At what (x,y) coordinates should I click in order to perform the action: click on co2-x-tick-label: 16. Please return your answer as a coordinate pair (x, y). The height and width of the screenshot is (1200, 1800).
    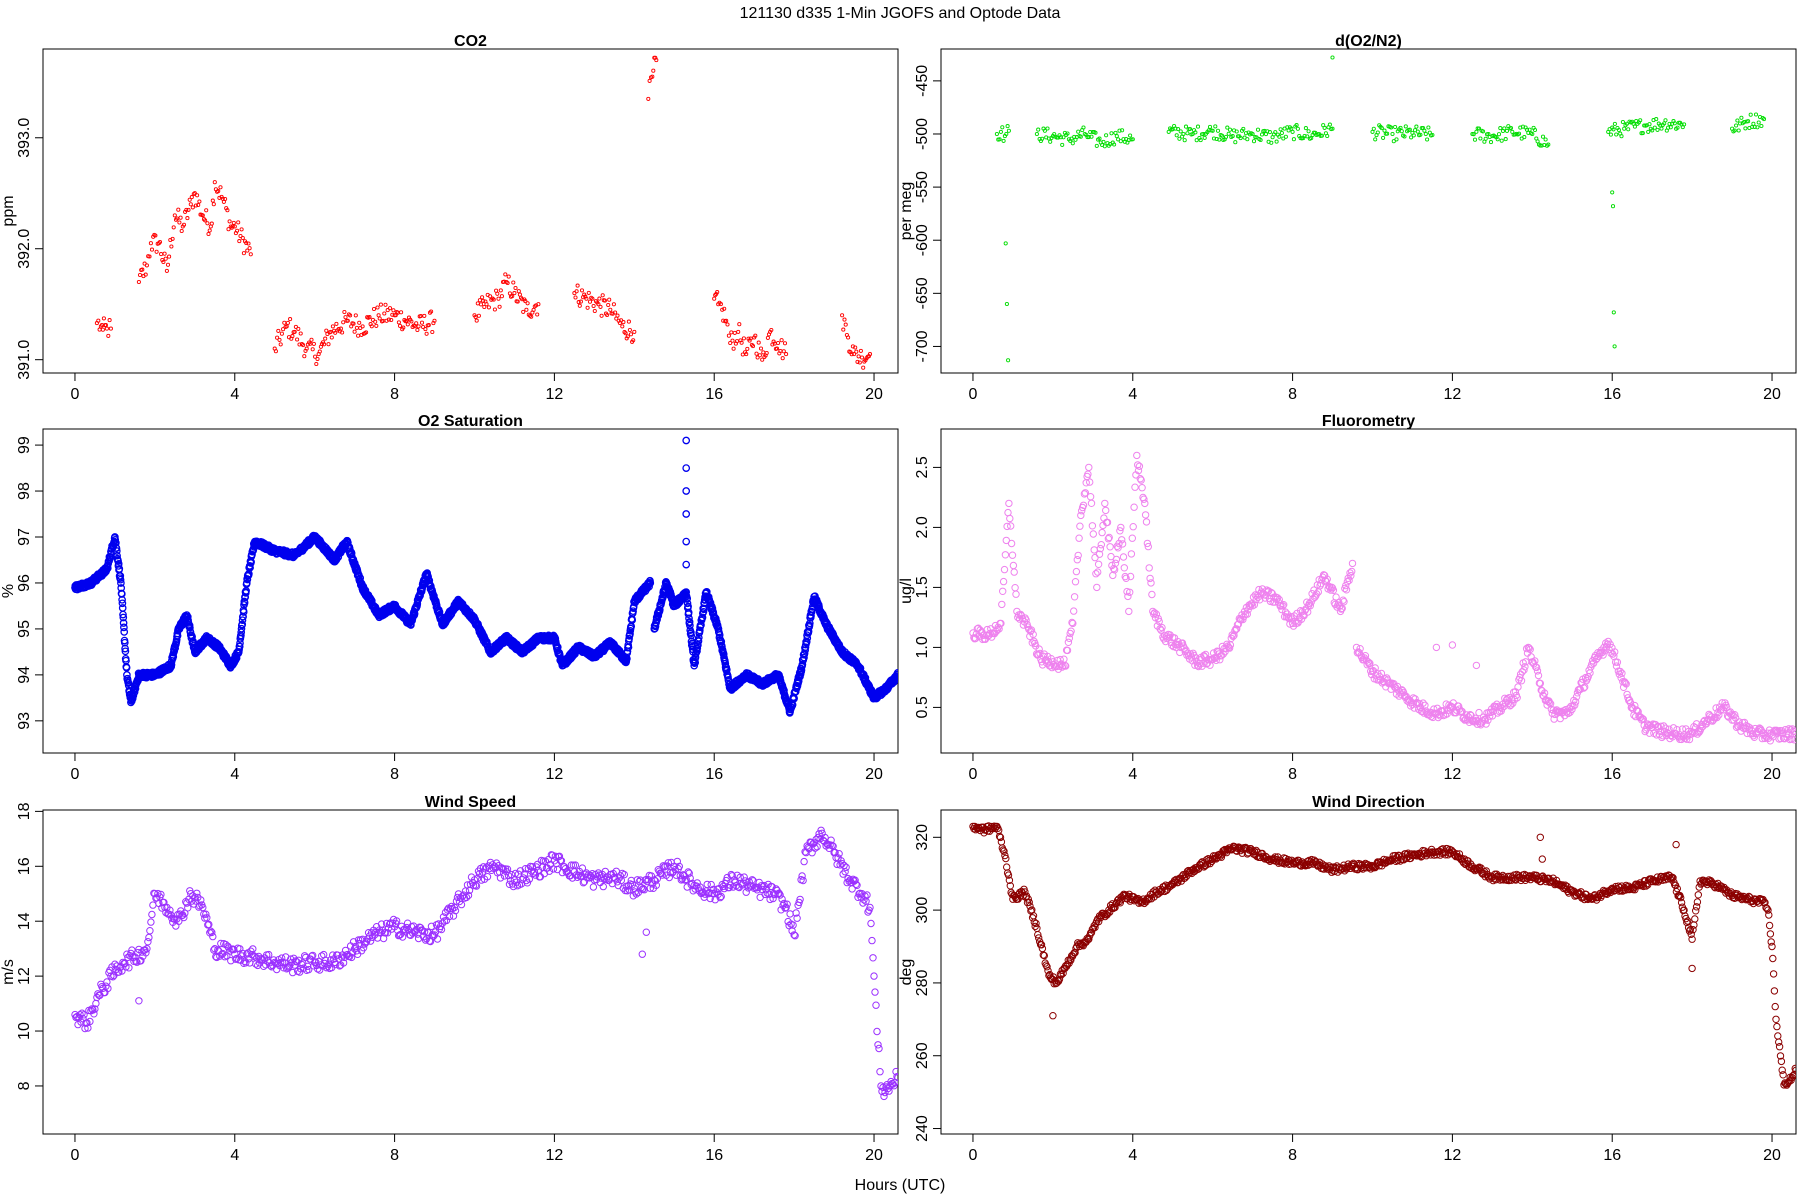
    Looking at the image, I should click on (714, 394).